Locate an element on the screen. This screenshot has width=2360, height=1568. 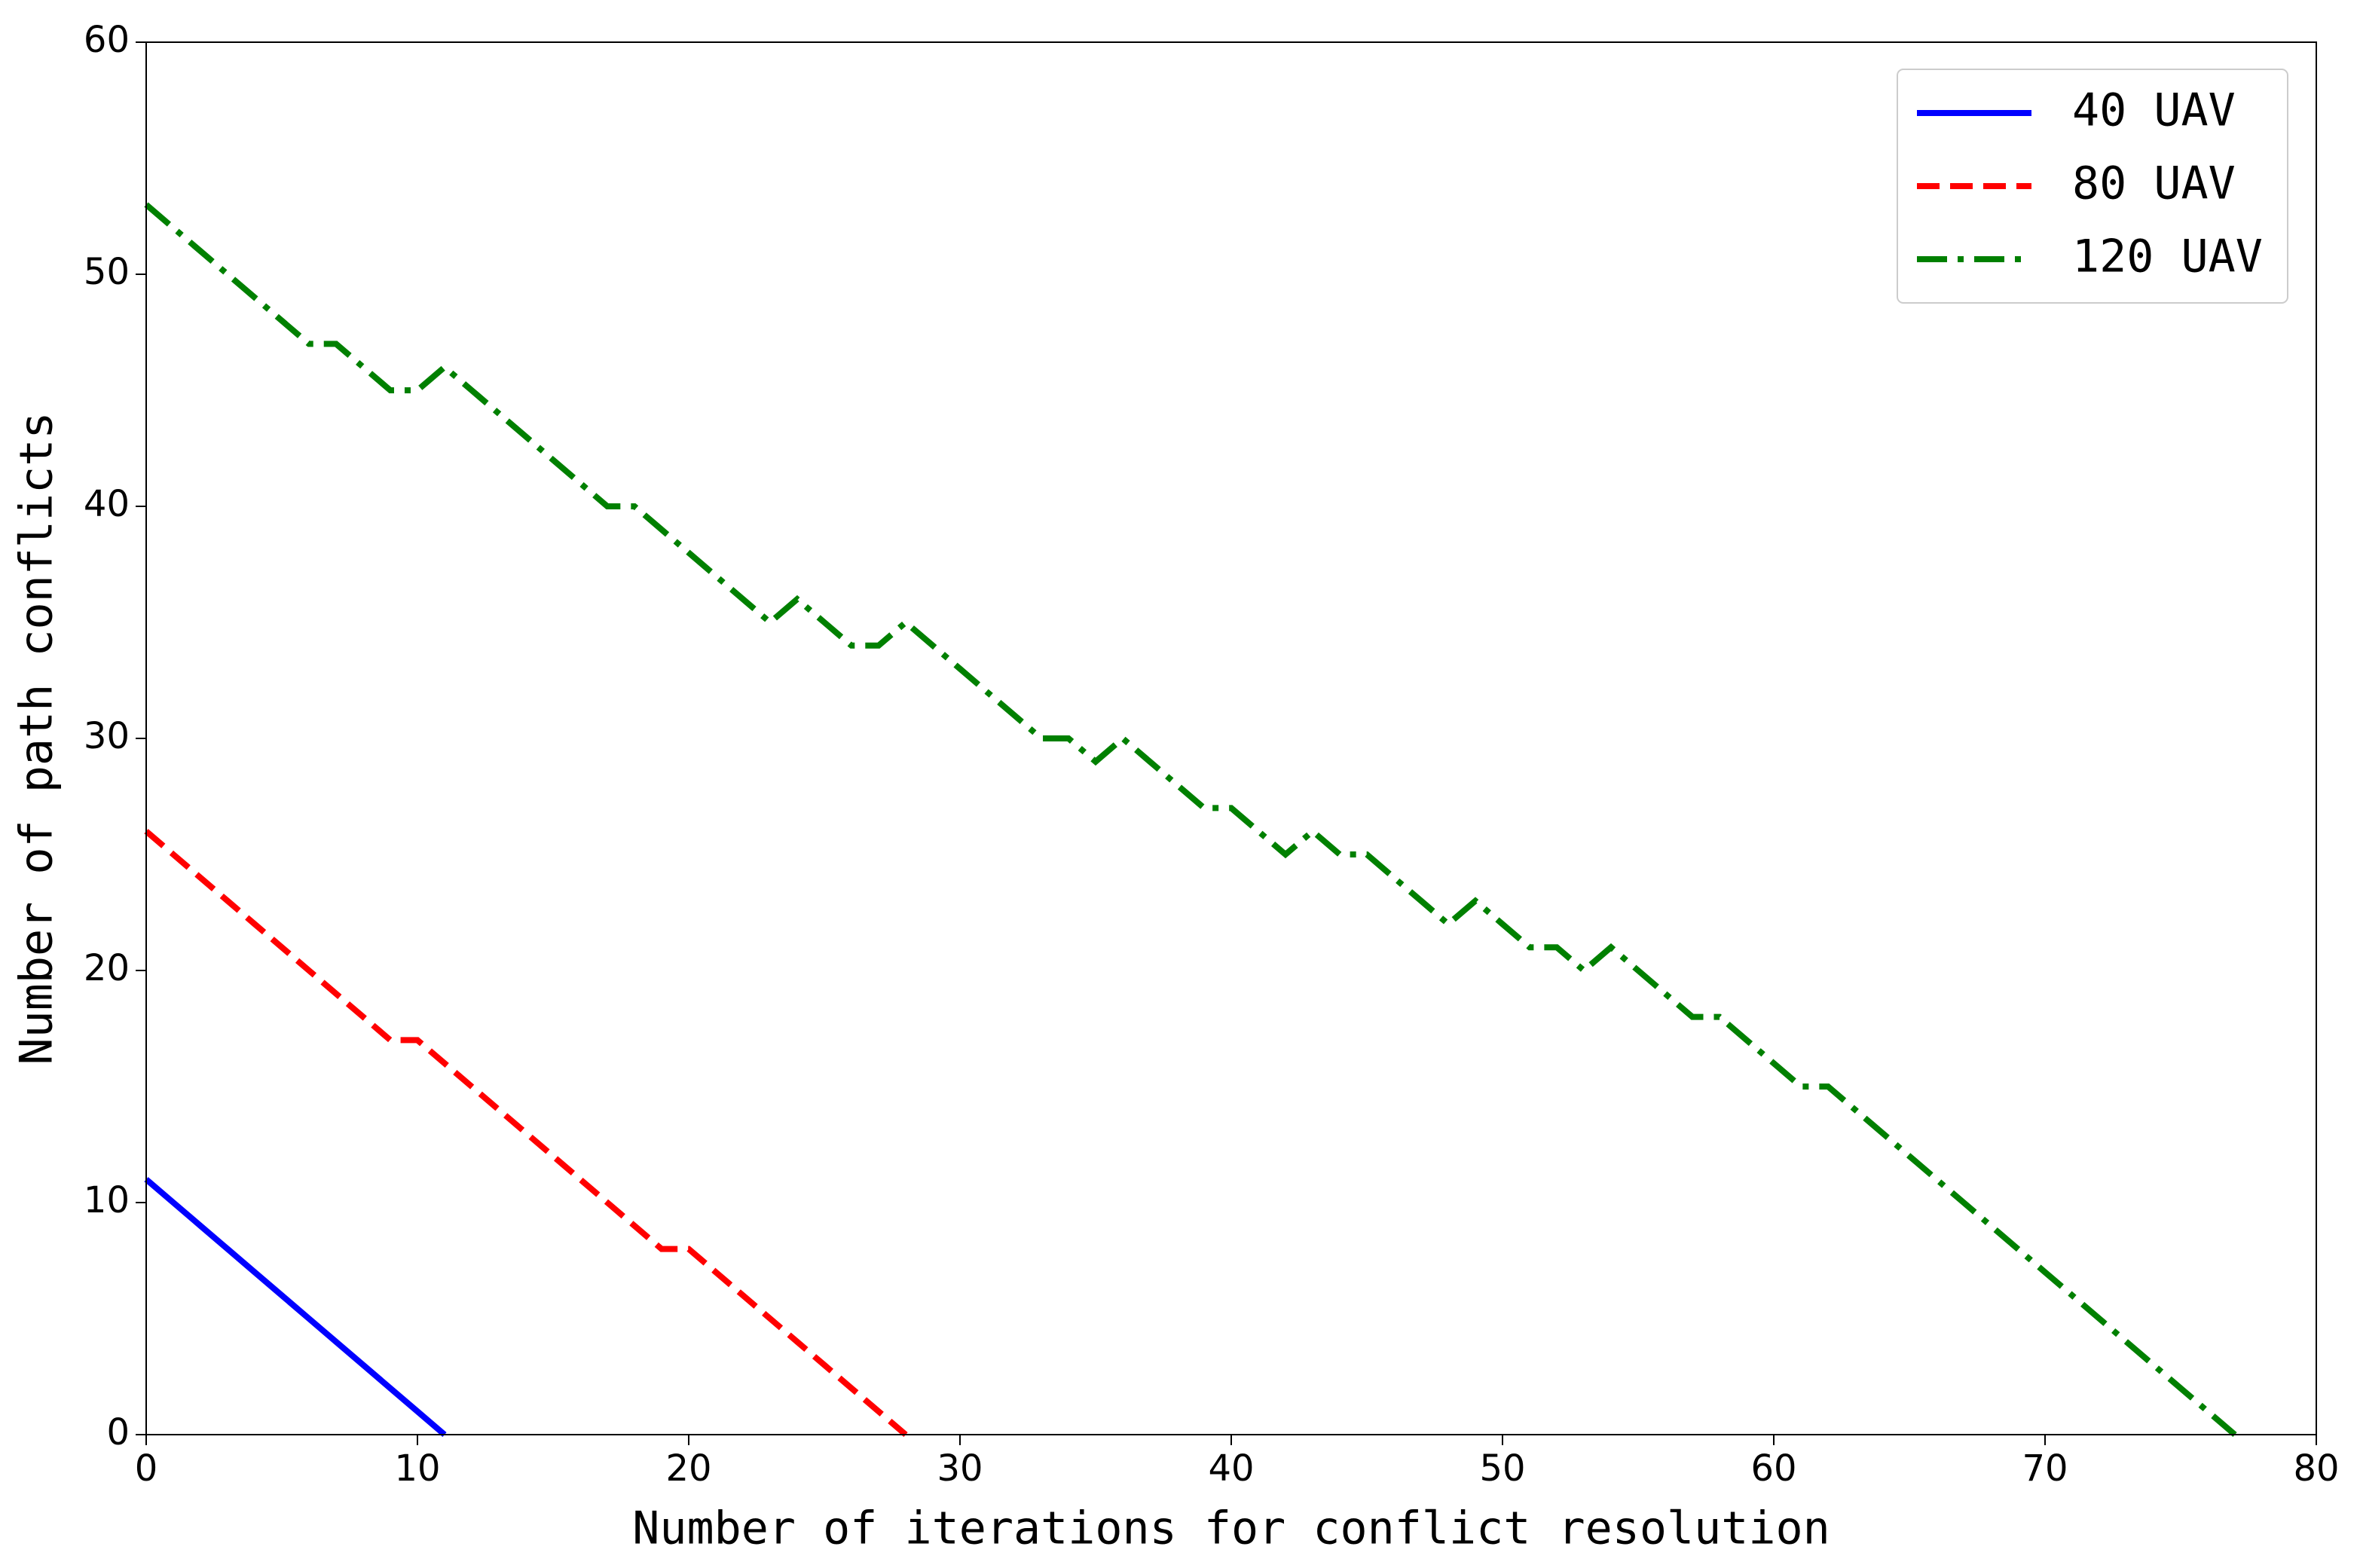
legend-box is located at coordinates (2092, 186).